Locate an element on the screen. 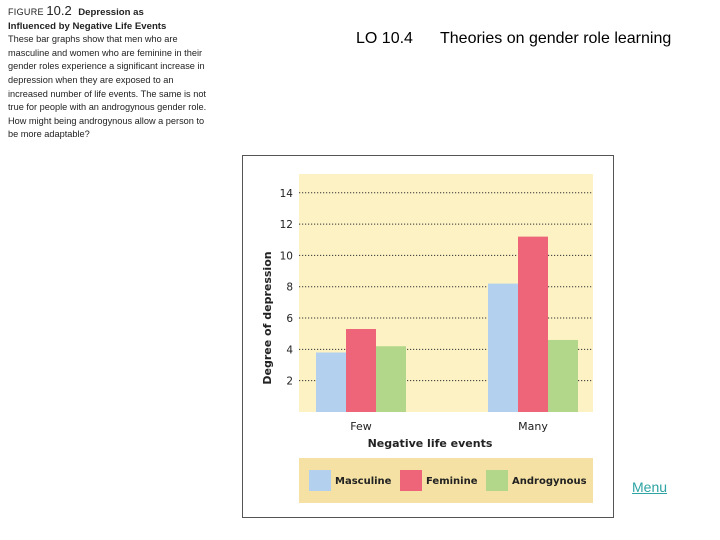 The width and height of the screenshot is (720, 540). x-category-label-many: Many is located at coordinates (533, 426).